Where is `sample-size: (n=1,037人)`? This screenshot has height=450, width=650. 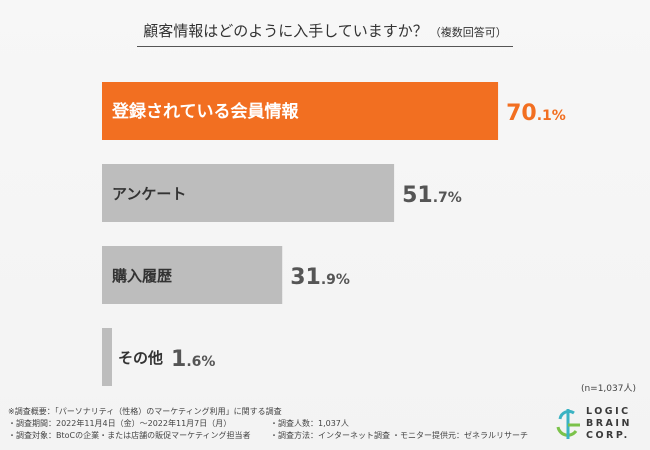
sample-size: (n=1,037人) is located at coordinates (608, 389).